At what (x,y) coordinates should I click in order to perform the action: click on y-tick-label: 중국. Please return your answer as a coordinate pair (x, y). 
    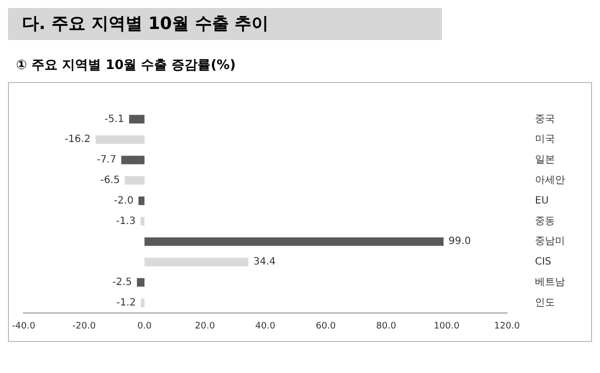
    Looking at the image, I should click on (545, 119).